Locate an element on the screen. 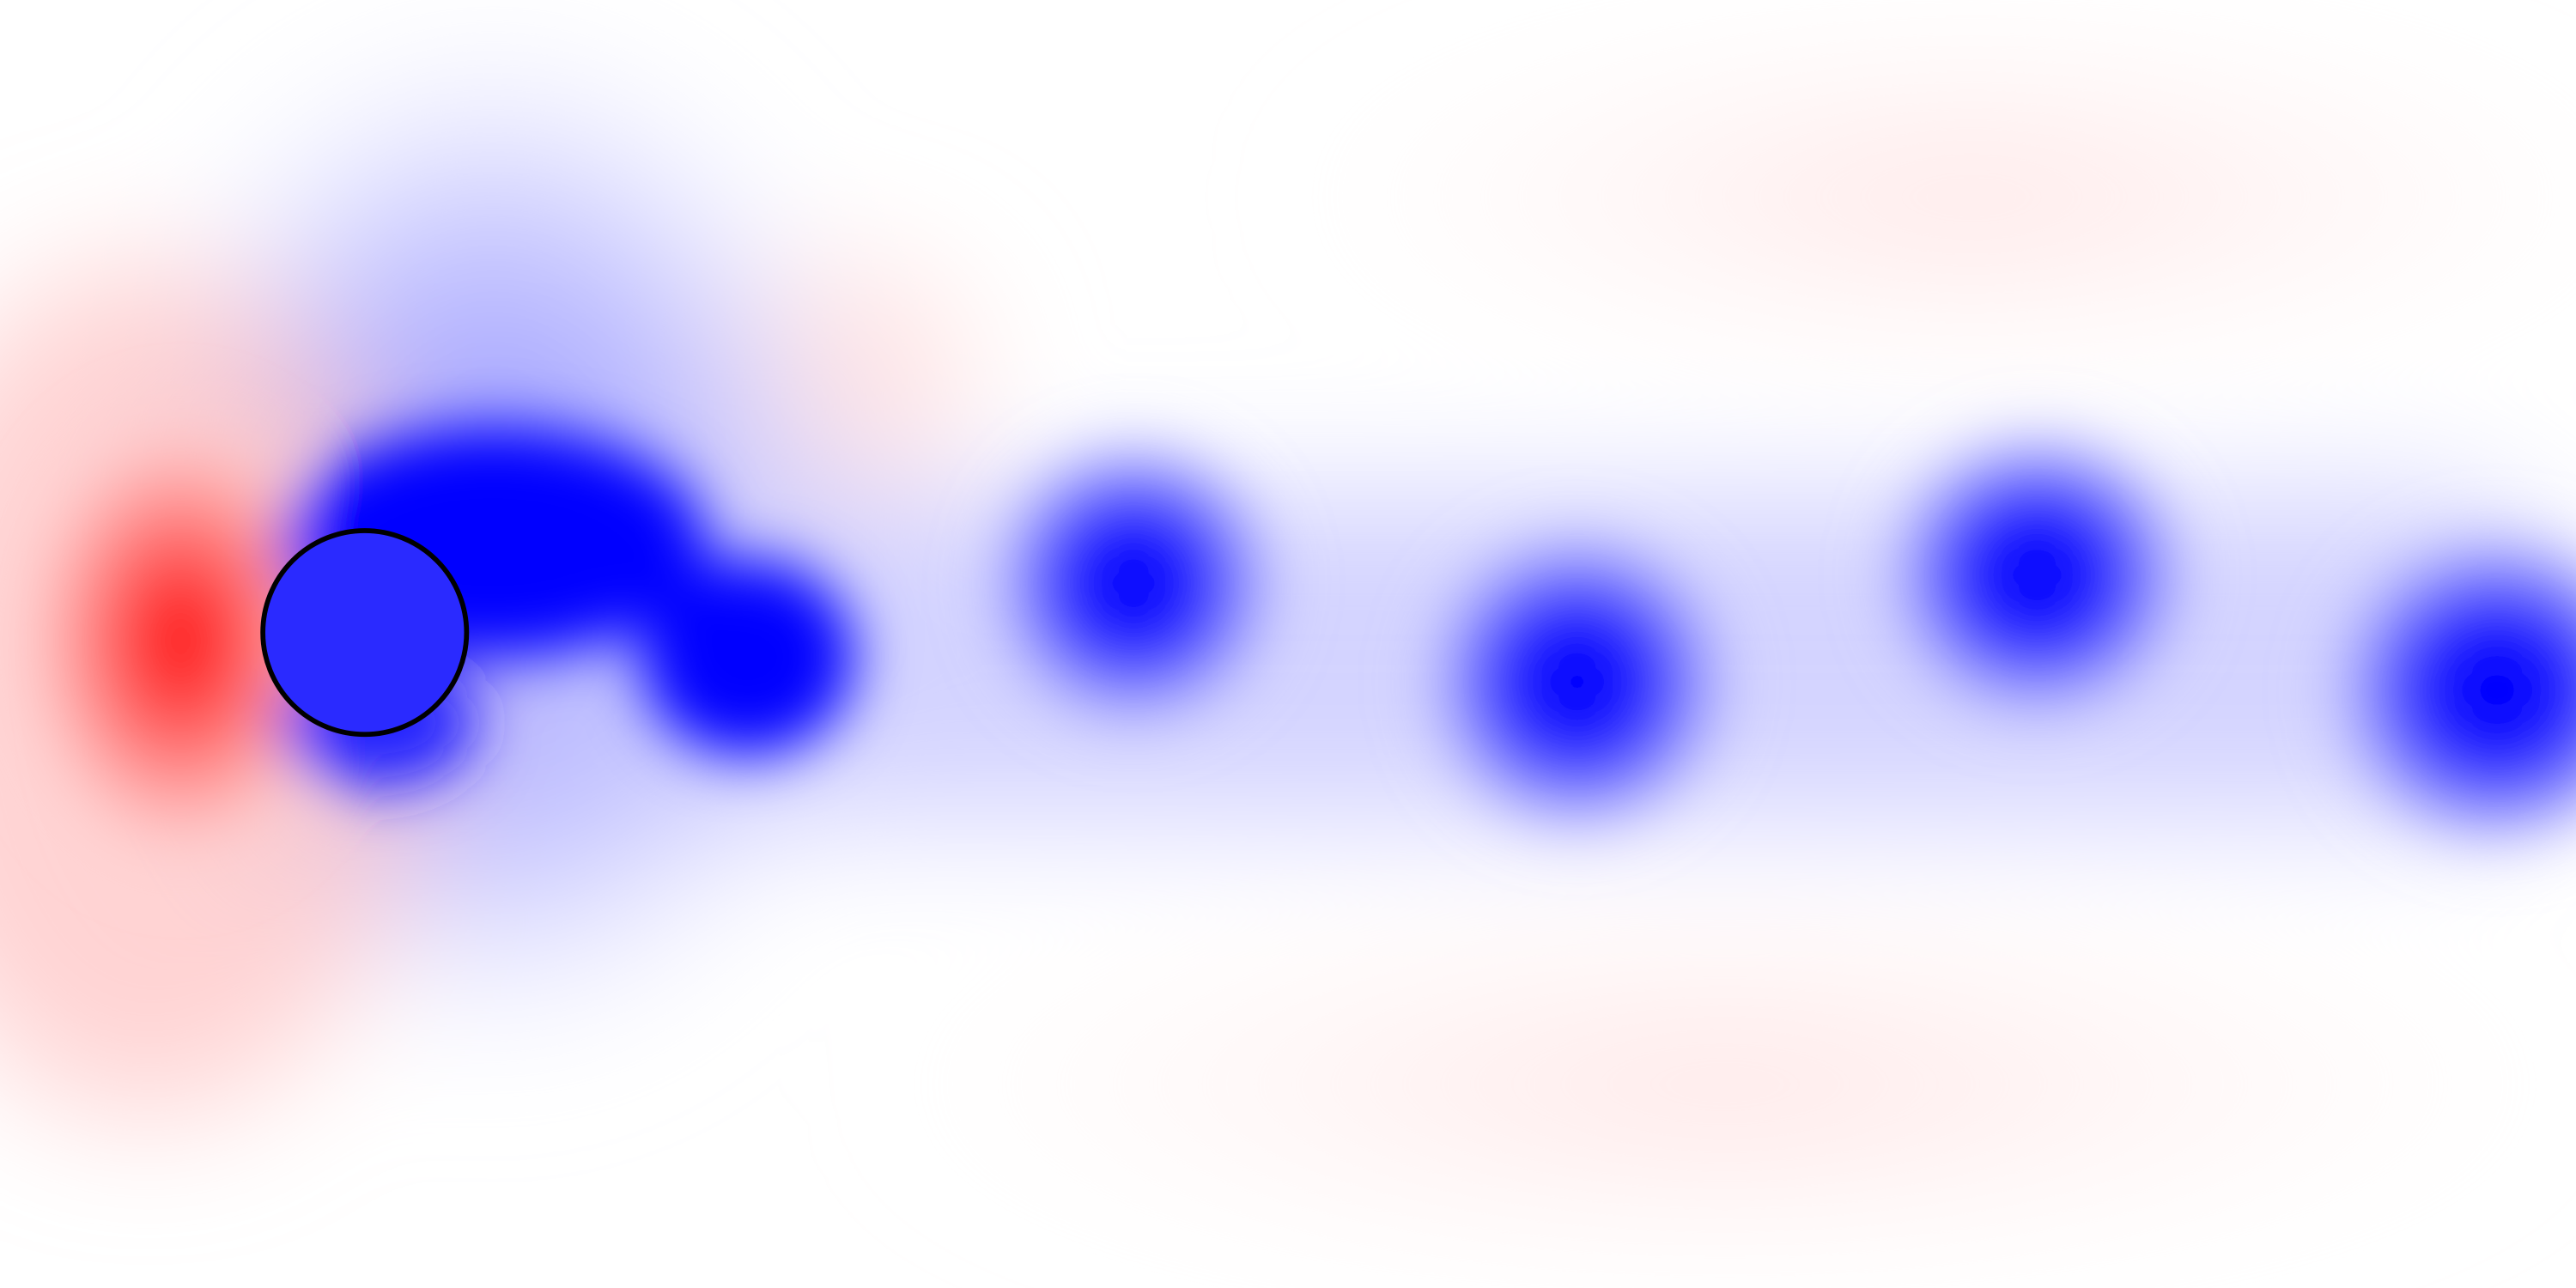 The height and width of the screenshot is (1288, 2576). cylinder is located at coordinates (365, 633).